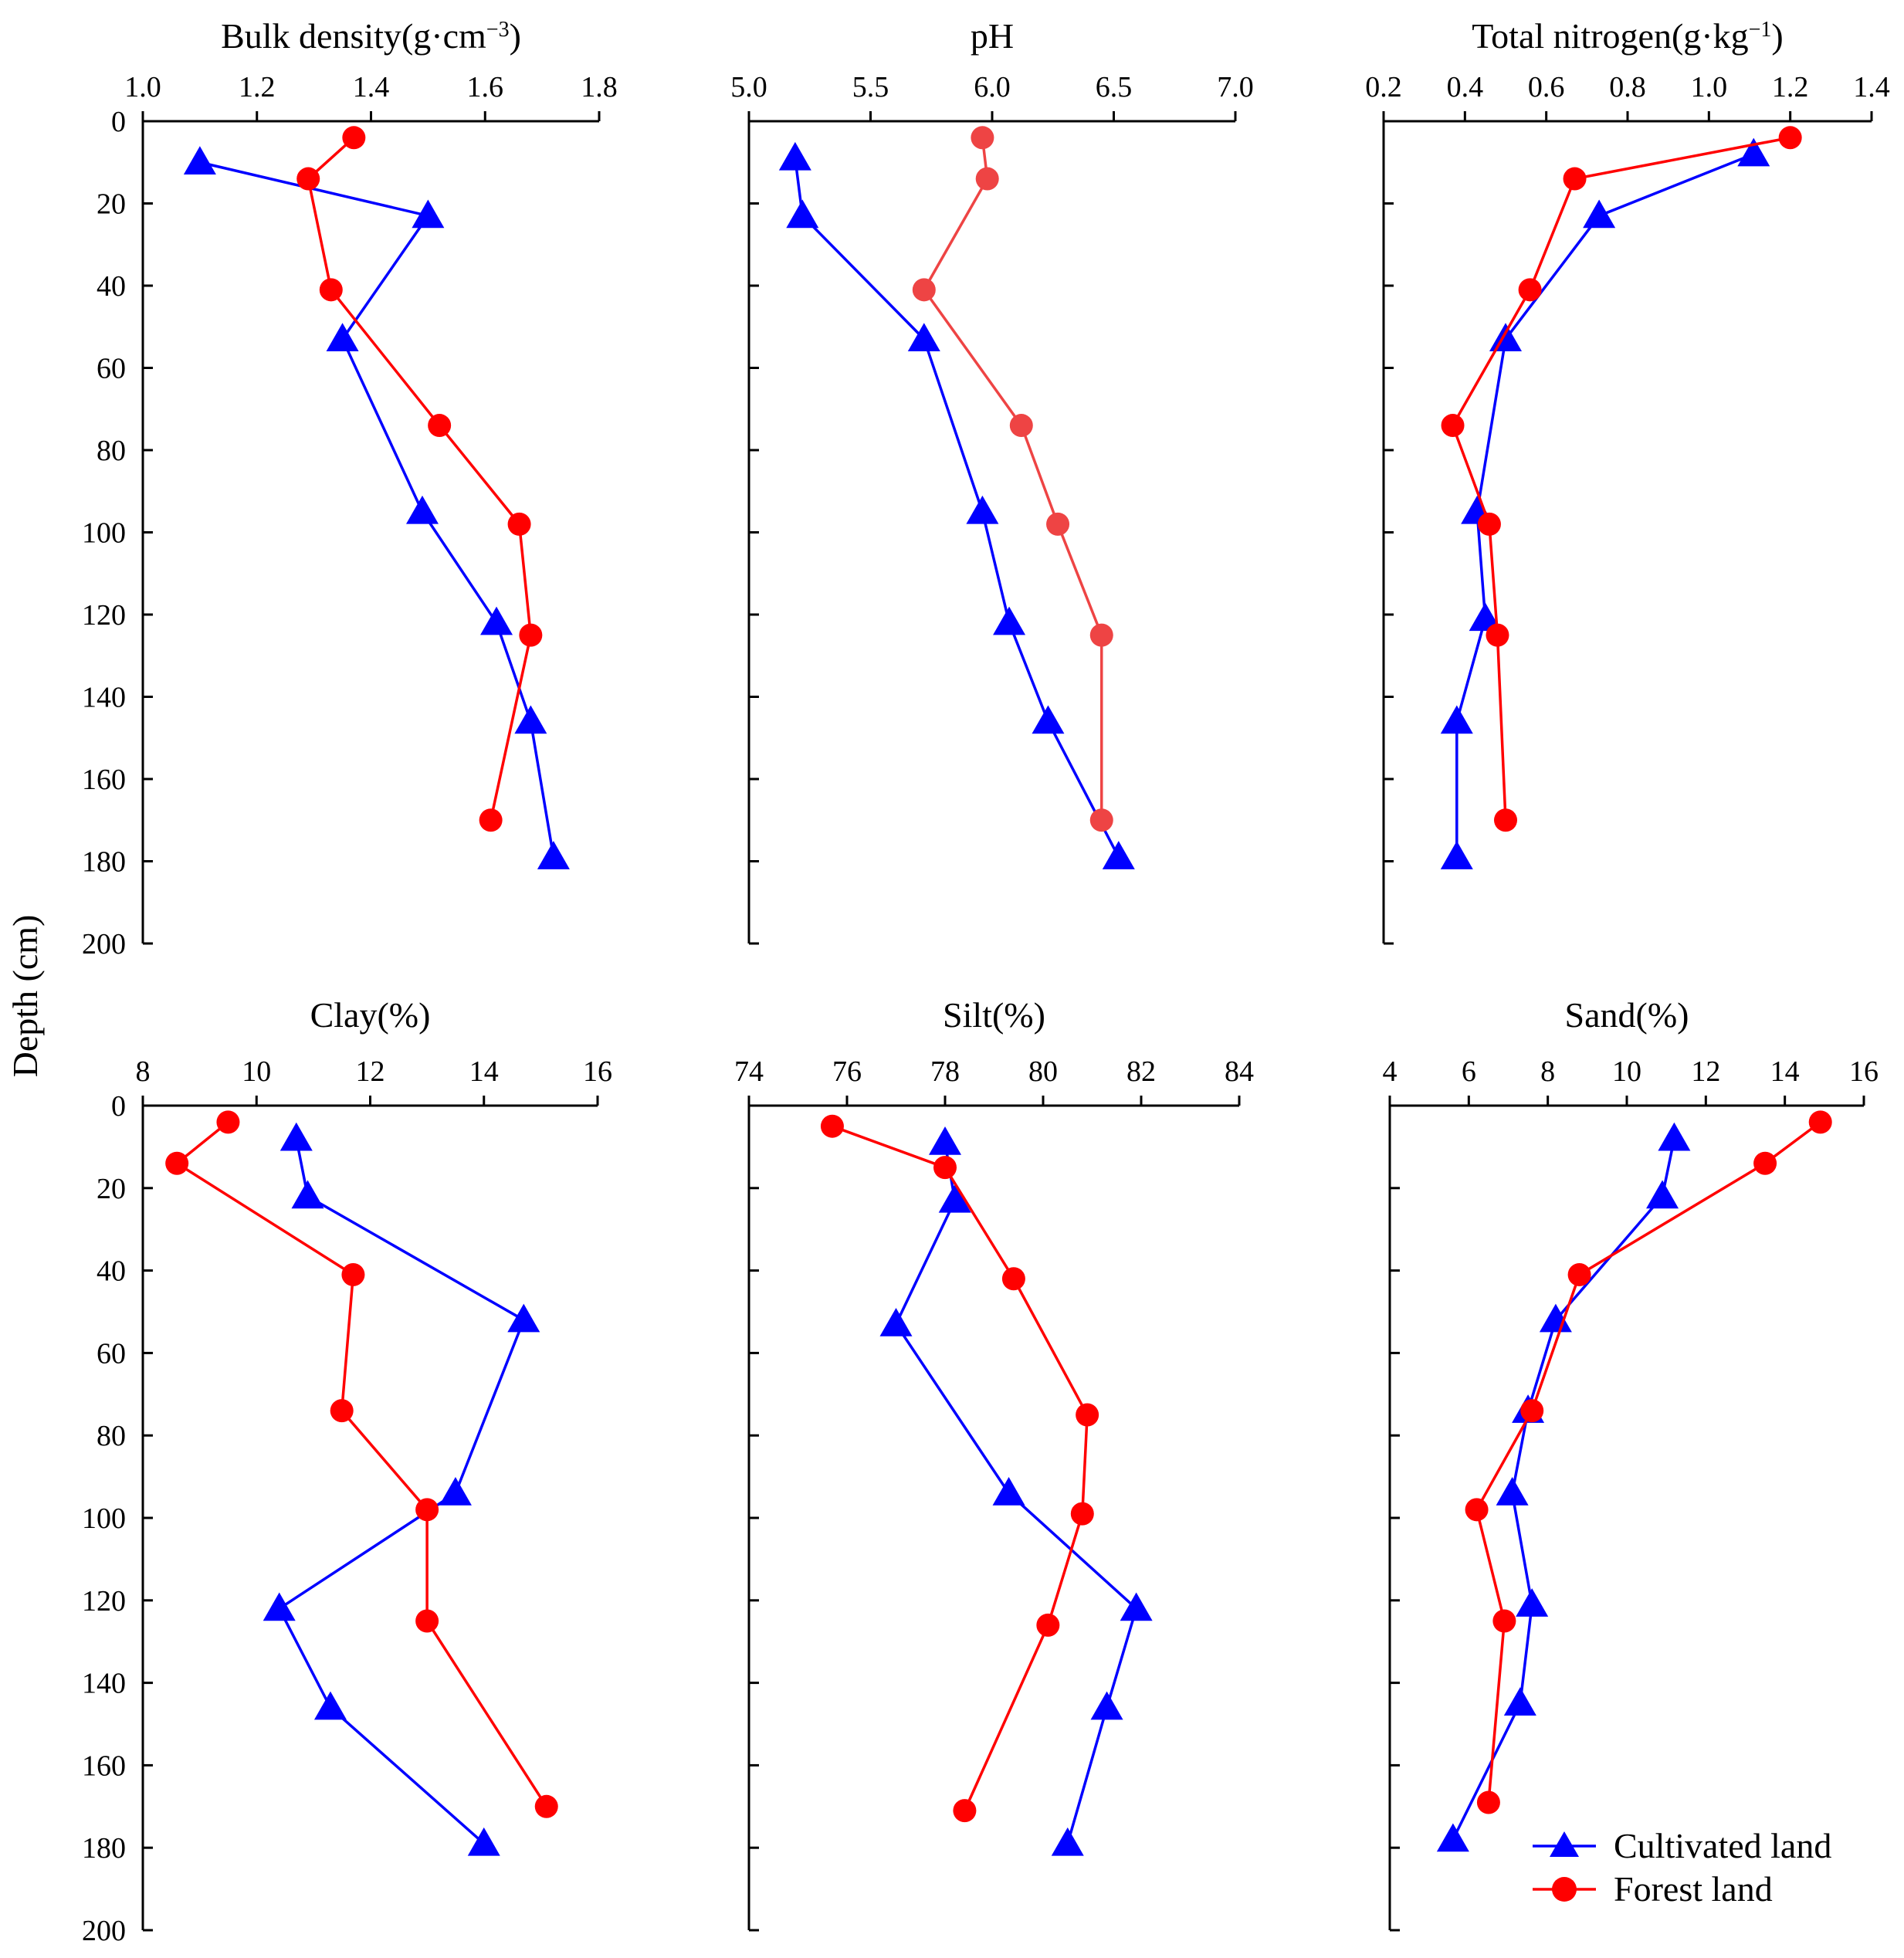  What do you see at coordinates (1627, 87) in the screenshot?
I see `x-tick-label: 0.8` at bounding box center [1627, 87].